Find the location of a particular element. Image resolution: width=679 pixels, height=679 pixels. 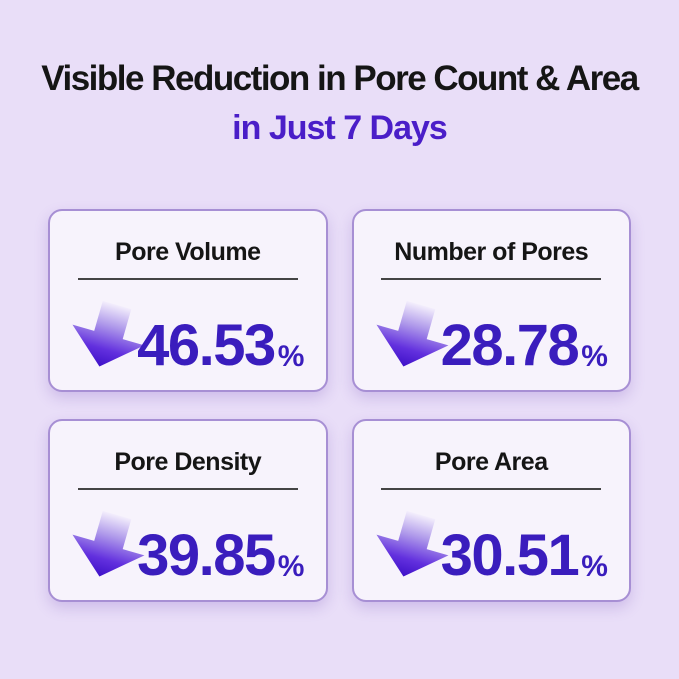

card-title: Pore Density is located at coordinates (188, 461).